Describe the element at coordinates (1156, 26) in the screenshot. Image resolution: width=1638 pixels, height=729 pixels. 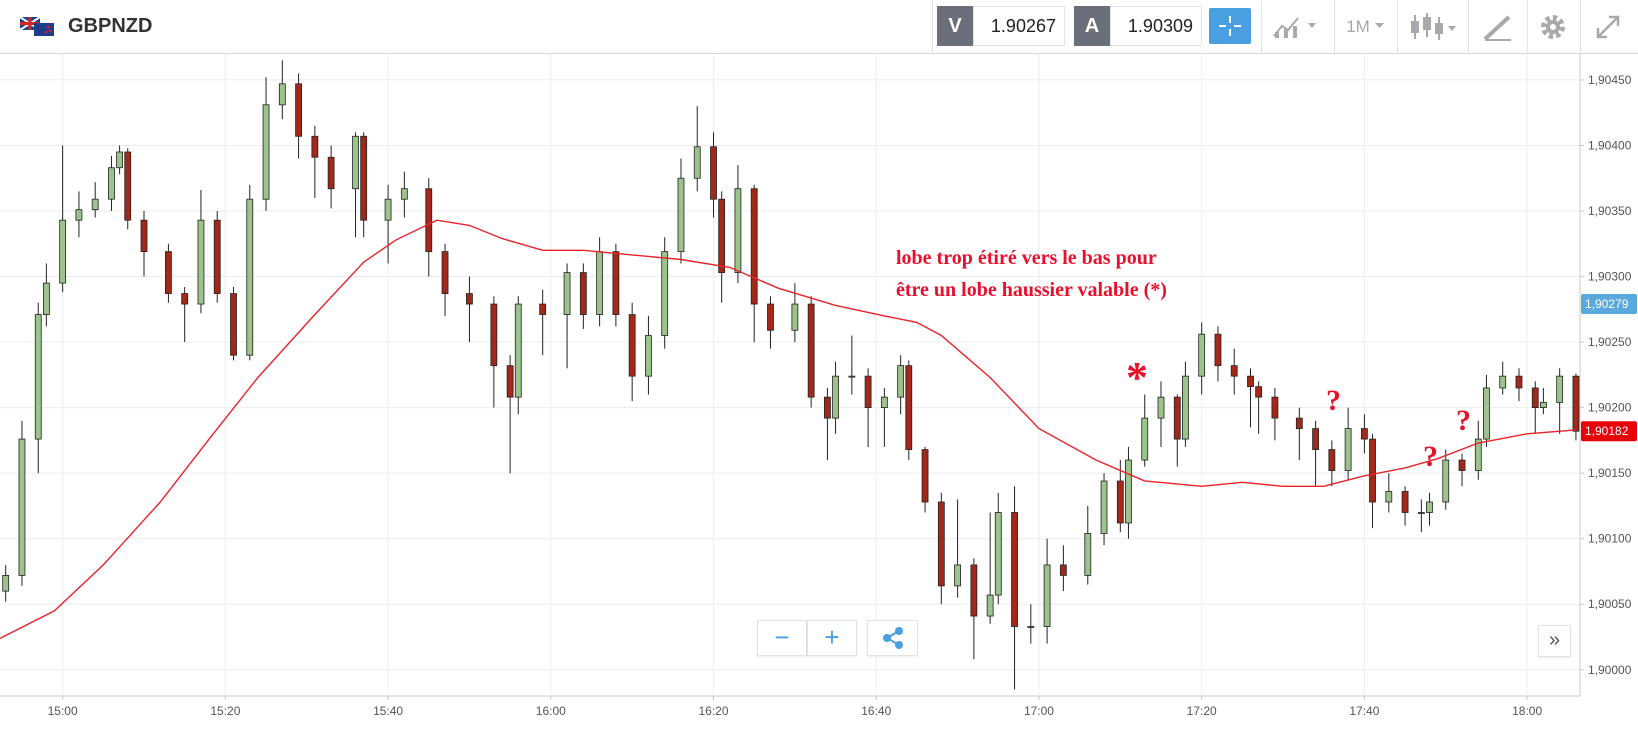
I see `buy-price: 1.90309` at that location.